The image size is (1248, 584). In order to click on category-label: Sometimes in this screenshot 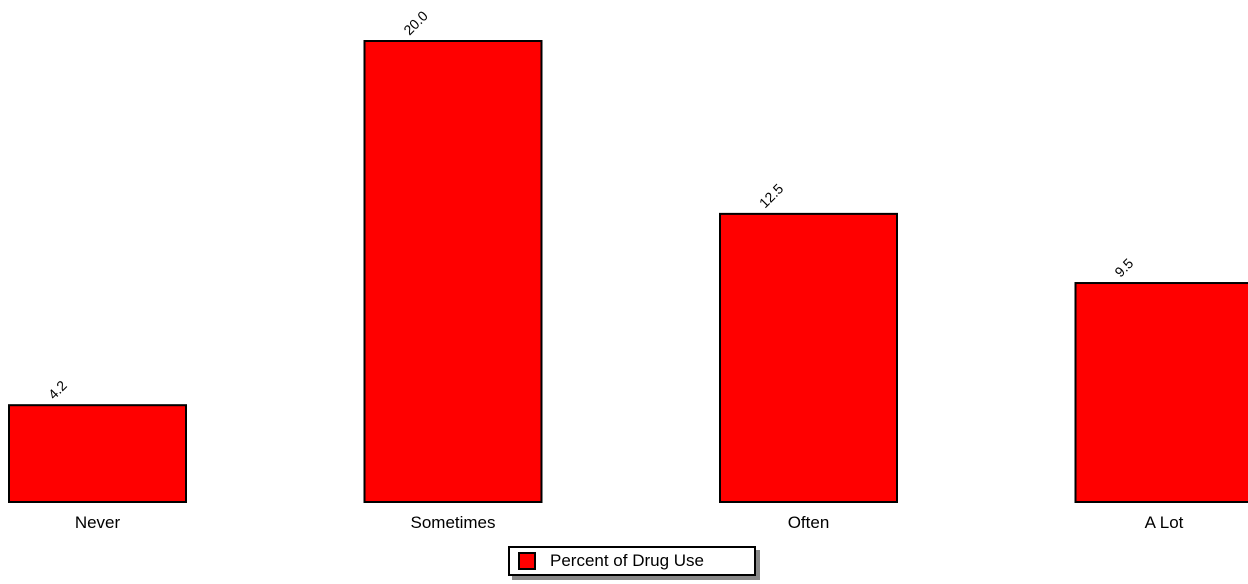, I will do `click(452, 522)`.